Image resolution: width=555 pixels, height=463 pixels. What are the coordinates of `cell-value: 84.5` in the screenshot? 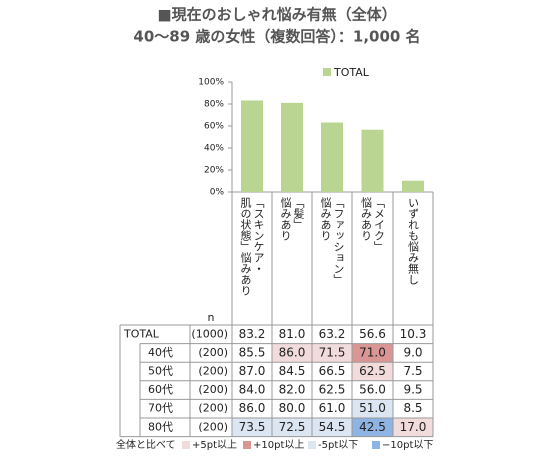 It's located at (292, 371).